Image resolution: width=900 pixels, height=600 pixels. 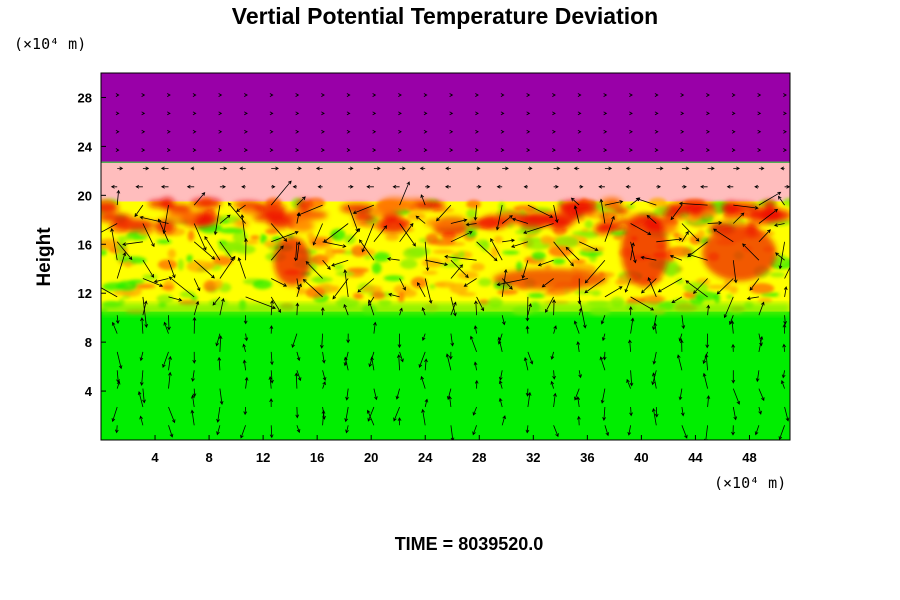 What do you see at coordinates (533, 457) in the screenshot?
I see `x-tick-label: 32` at bounding box center [533, 457].